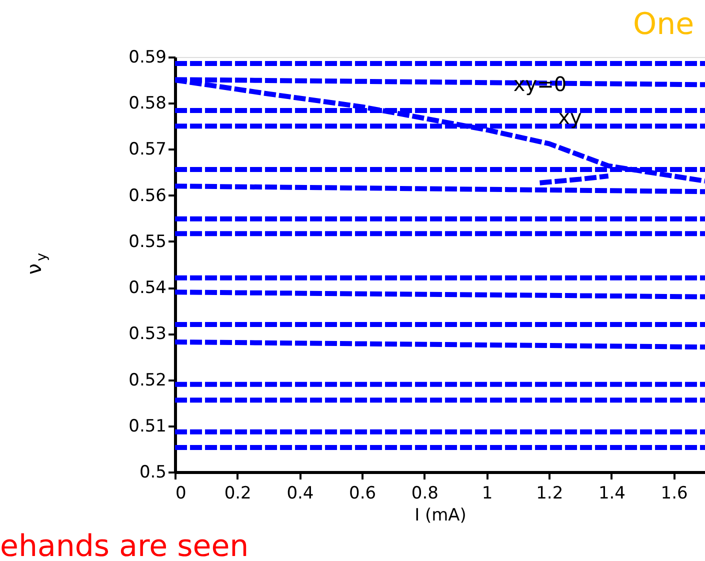  What do you see at coordinates (570, 117) in the screenshot?
I see `annotation: xy` at bounding box center [570, 117].